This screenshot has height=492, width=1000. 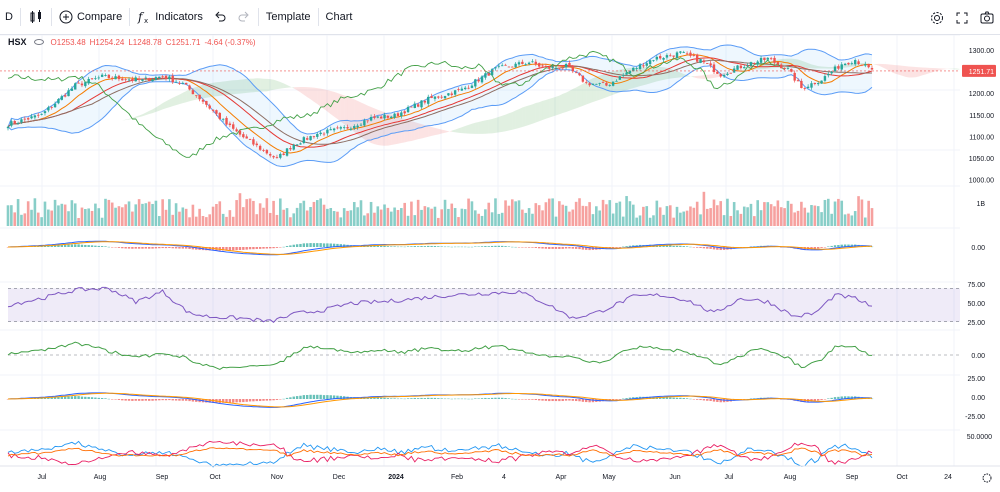 I want to click on macd2-tick-label: -25.00, so click(x=975, y=417).